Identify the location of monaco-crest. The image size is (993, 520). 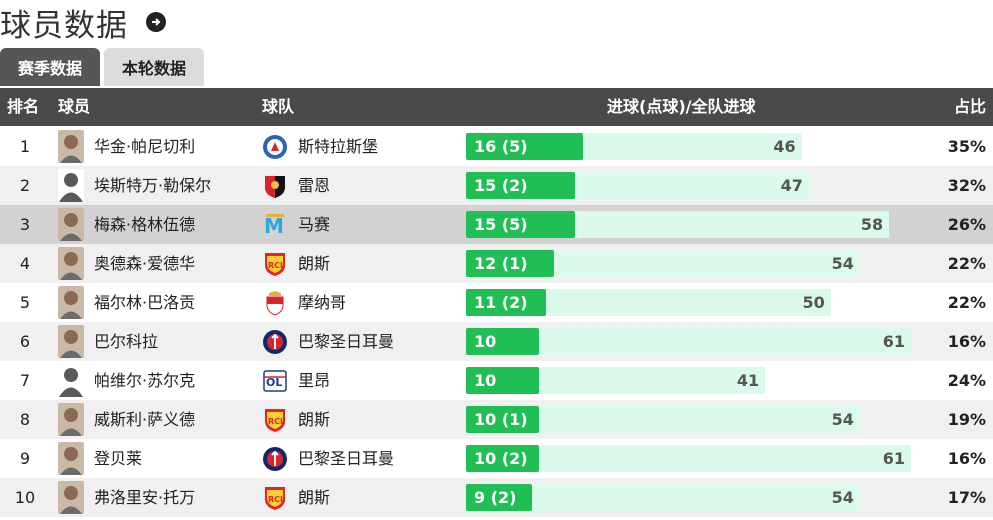
(275, 303).